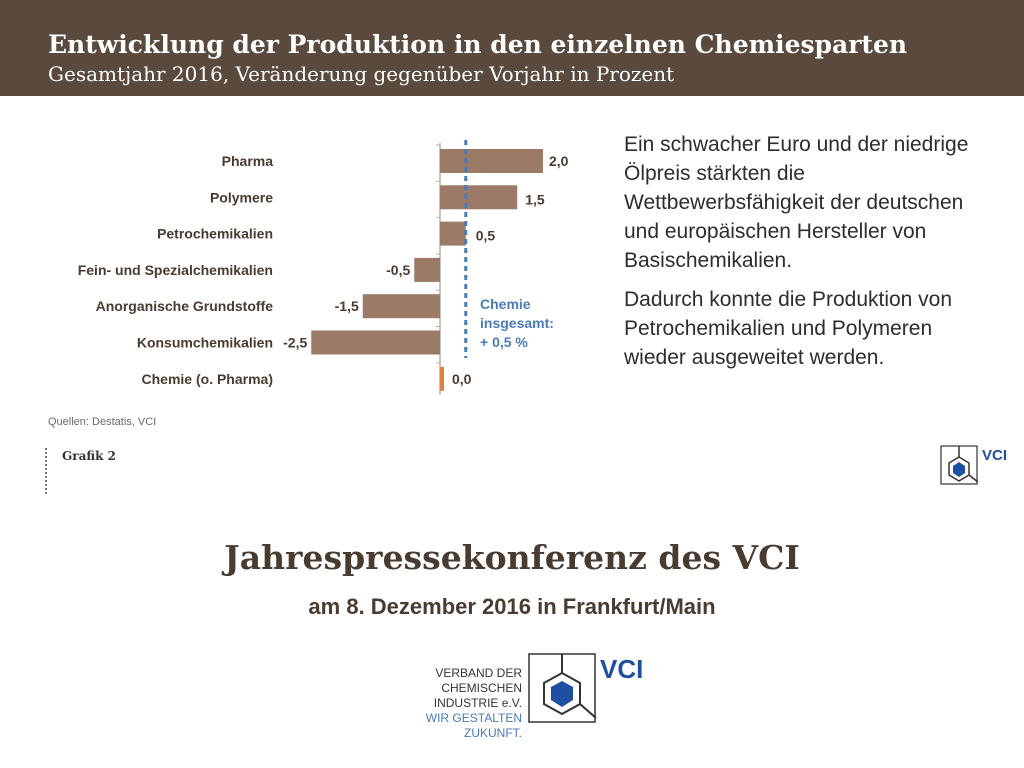 This screenshot has width=1024, height=768. I want to click on category-label: Chemie (o. Pharma), so click(207, 379).